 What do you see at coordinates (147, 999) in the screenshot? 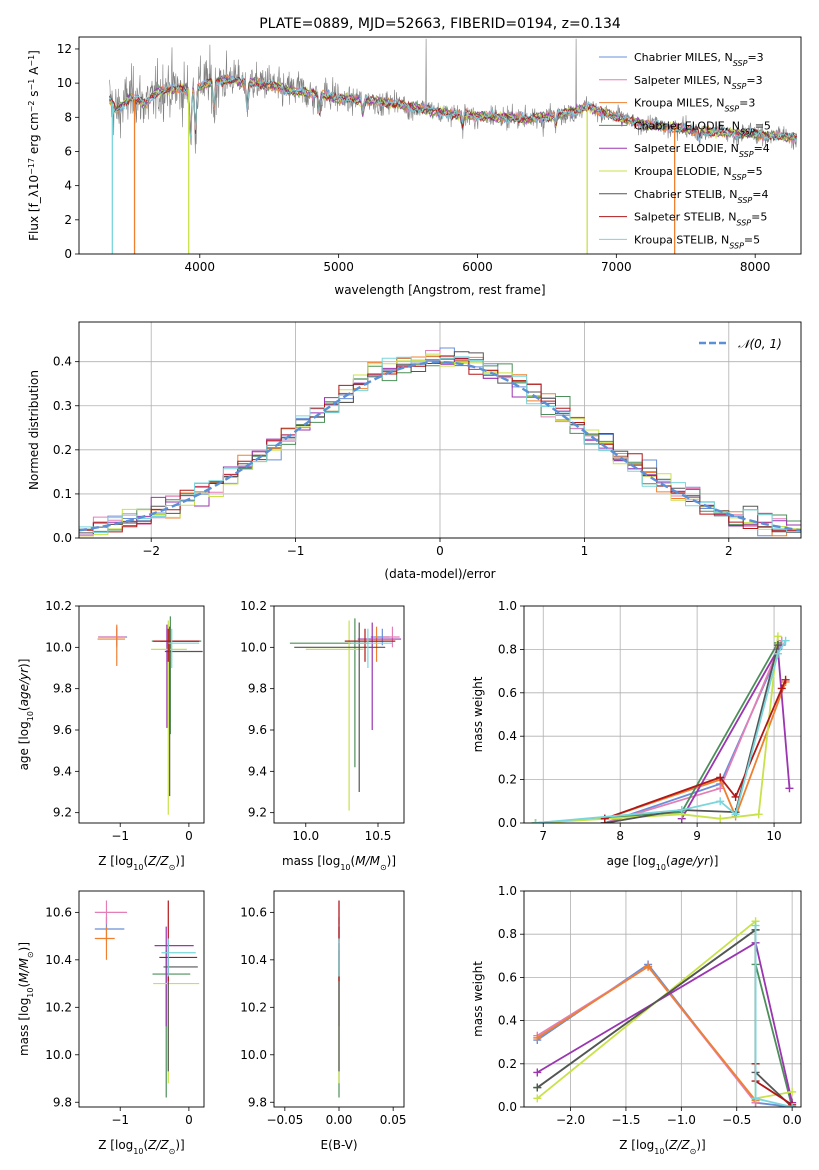
I see `mass_vs_Z-plot` at bounding box center [147, 999].